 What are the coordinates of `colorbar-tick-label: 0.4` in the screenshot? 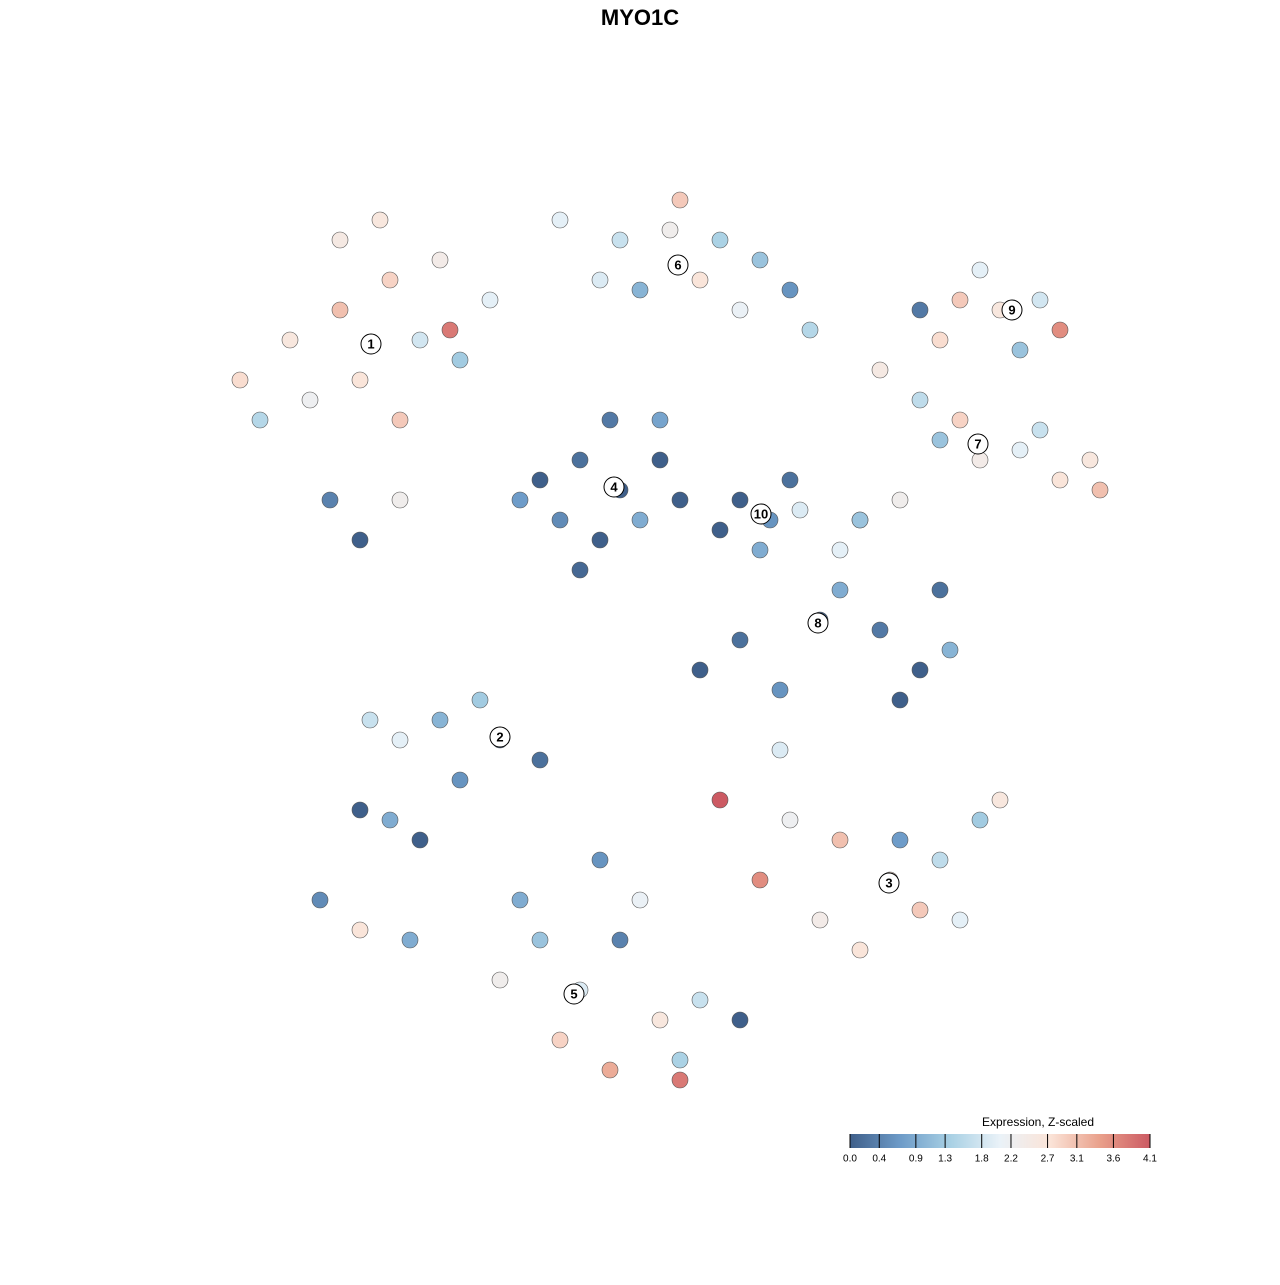 It's located at (879, 1159).